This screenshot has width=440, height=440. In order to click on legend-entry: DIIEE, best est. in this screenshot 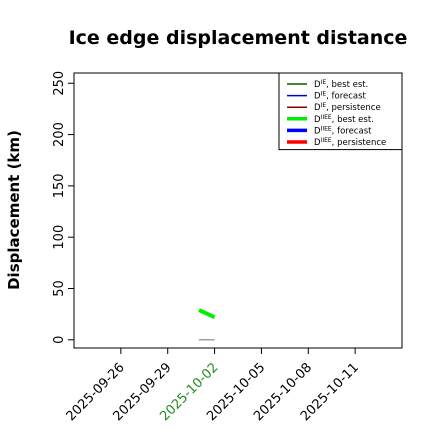, I will do `click(344, 119)`.